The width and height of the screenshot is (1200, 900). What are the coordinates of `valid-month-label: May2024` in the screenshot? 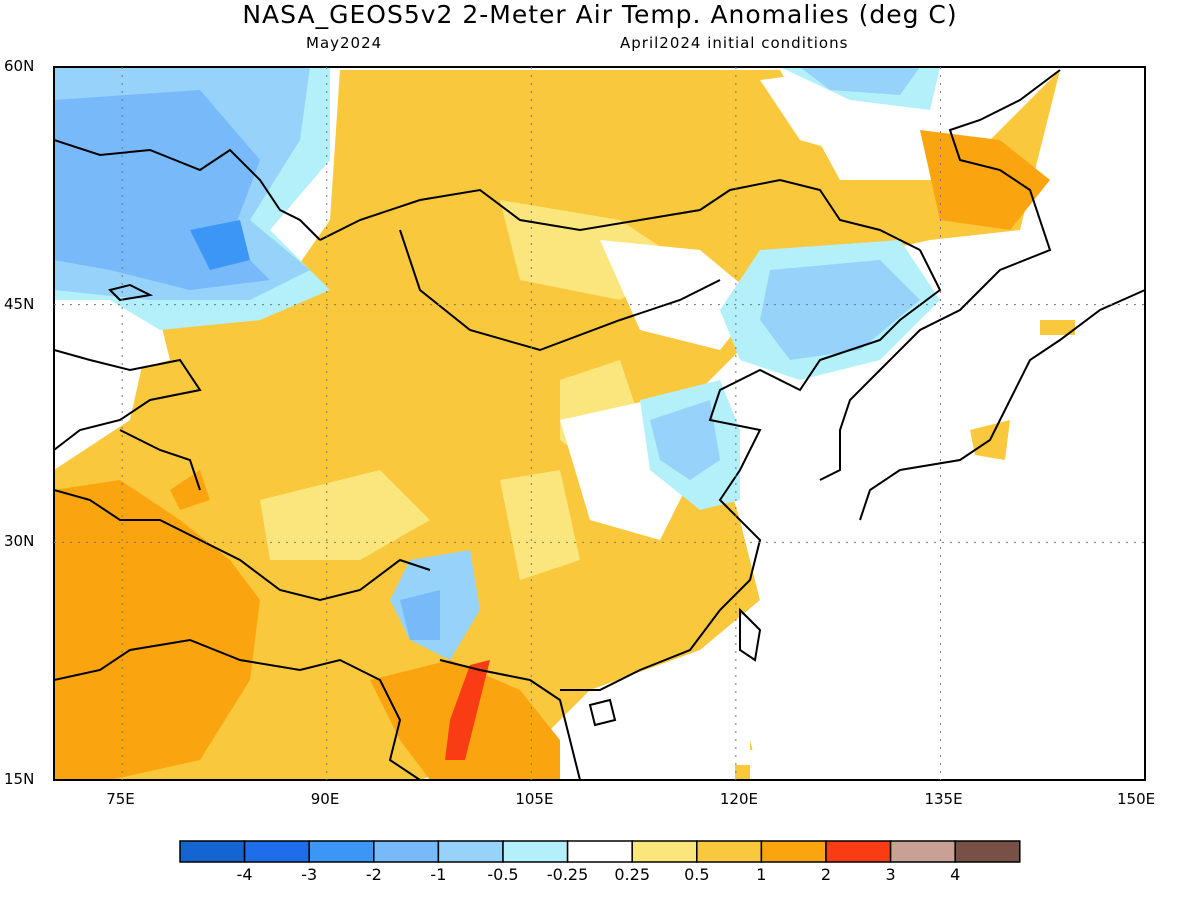 It's located at (344, 43).